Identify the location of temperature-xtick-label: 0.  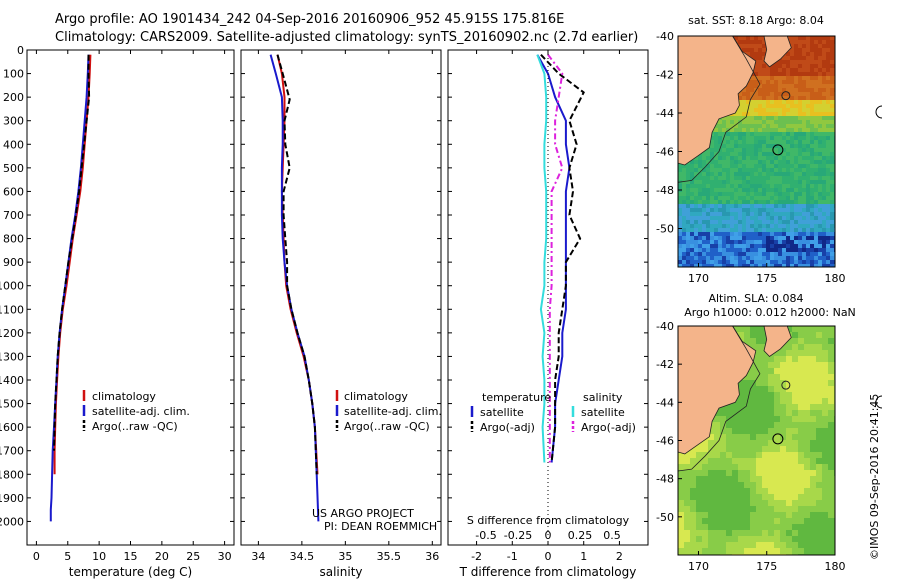
(36, 556).